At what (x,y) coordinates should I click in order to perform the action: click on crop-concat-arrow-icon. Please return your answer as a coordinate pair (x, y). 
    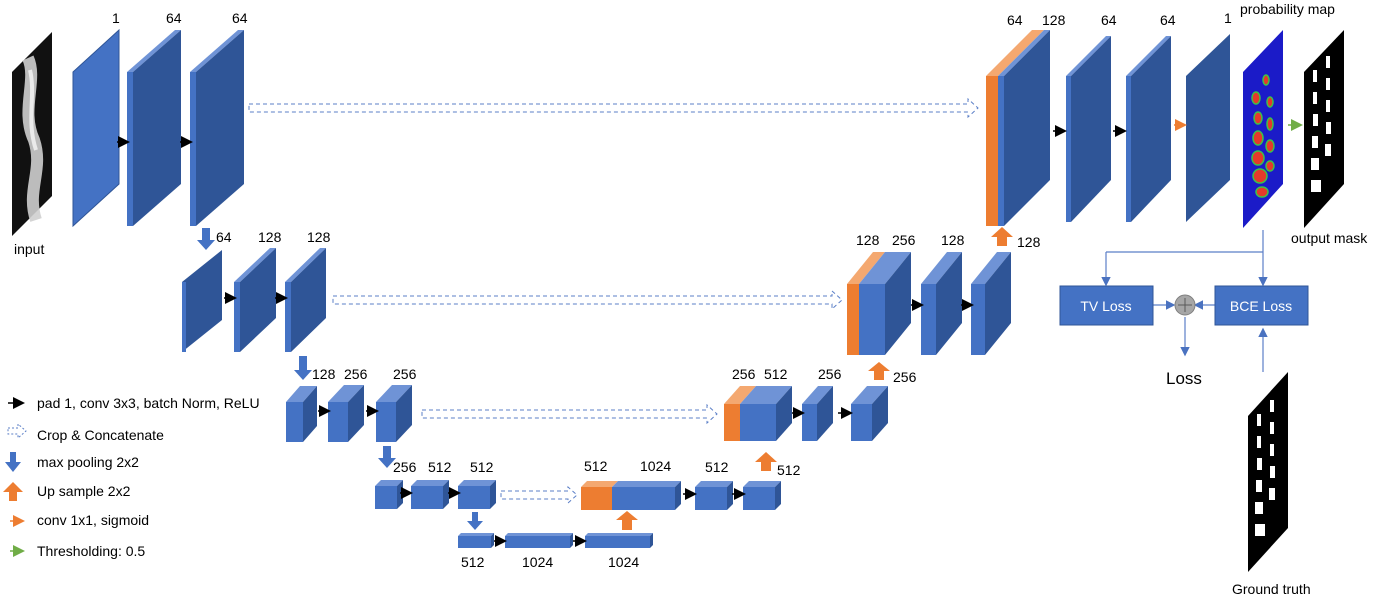
    Looking at the image, I should click on (17, 431).